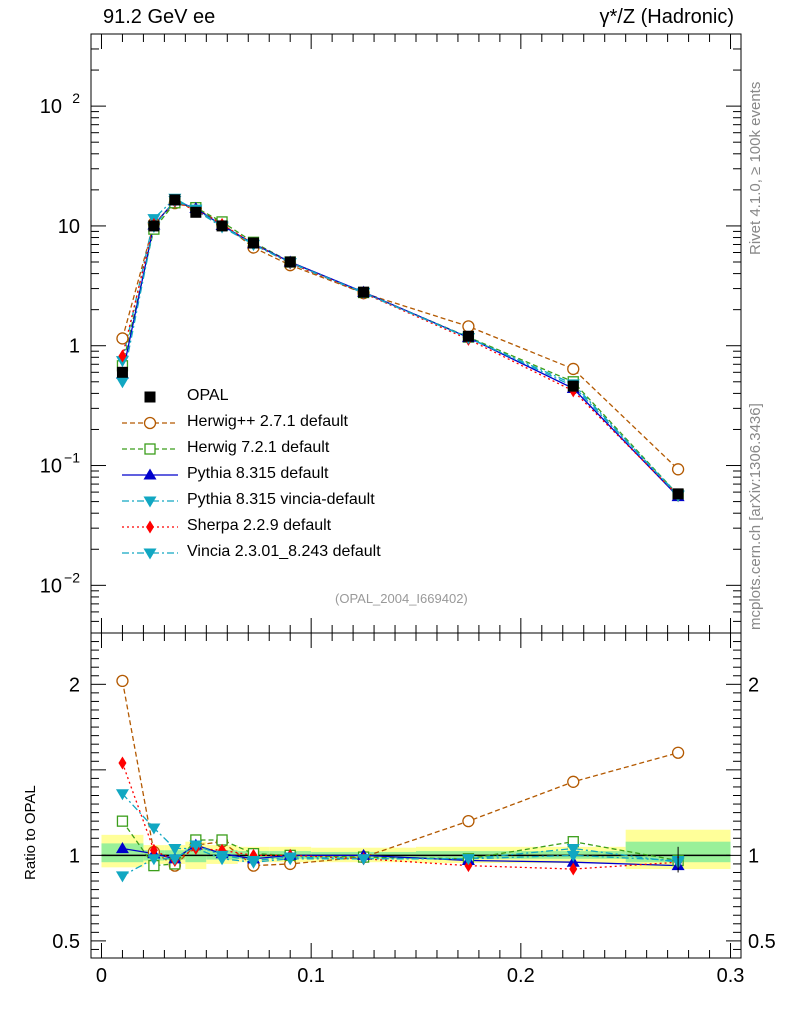 The width and height of the screenshot is (786, 1024). Describe the element at coordinates (122, 356) in the screenshot. I see `series-4-main-point` at that location.